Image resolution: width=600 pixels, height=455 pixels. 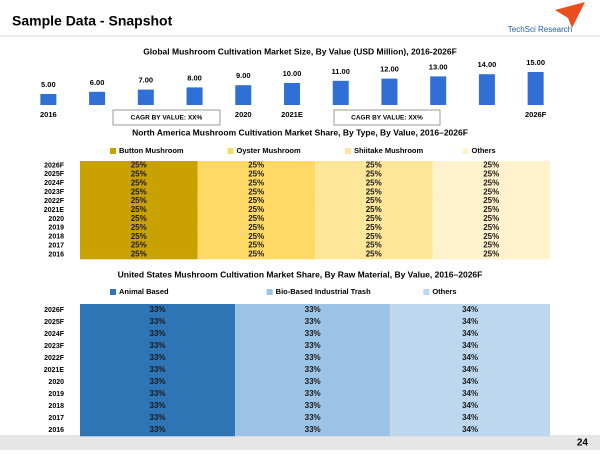 I want to click on y-tick-label: 2025F, so click(x=54, y=322).